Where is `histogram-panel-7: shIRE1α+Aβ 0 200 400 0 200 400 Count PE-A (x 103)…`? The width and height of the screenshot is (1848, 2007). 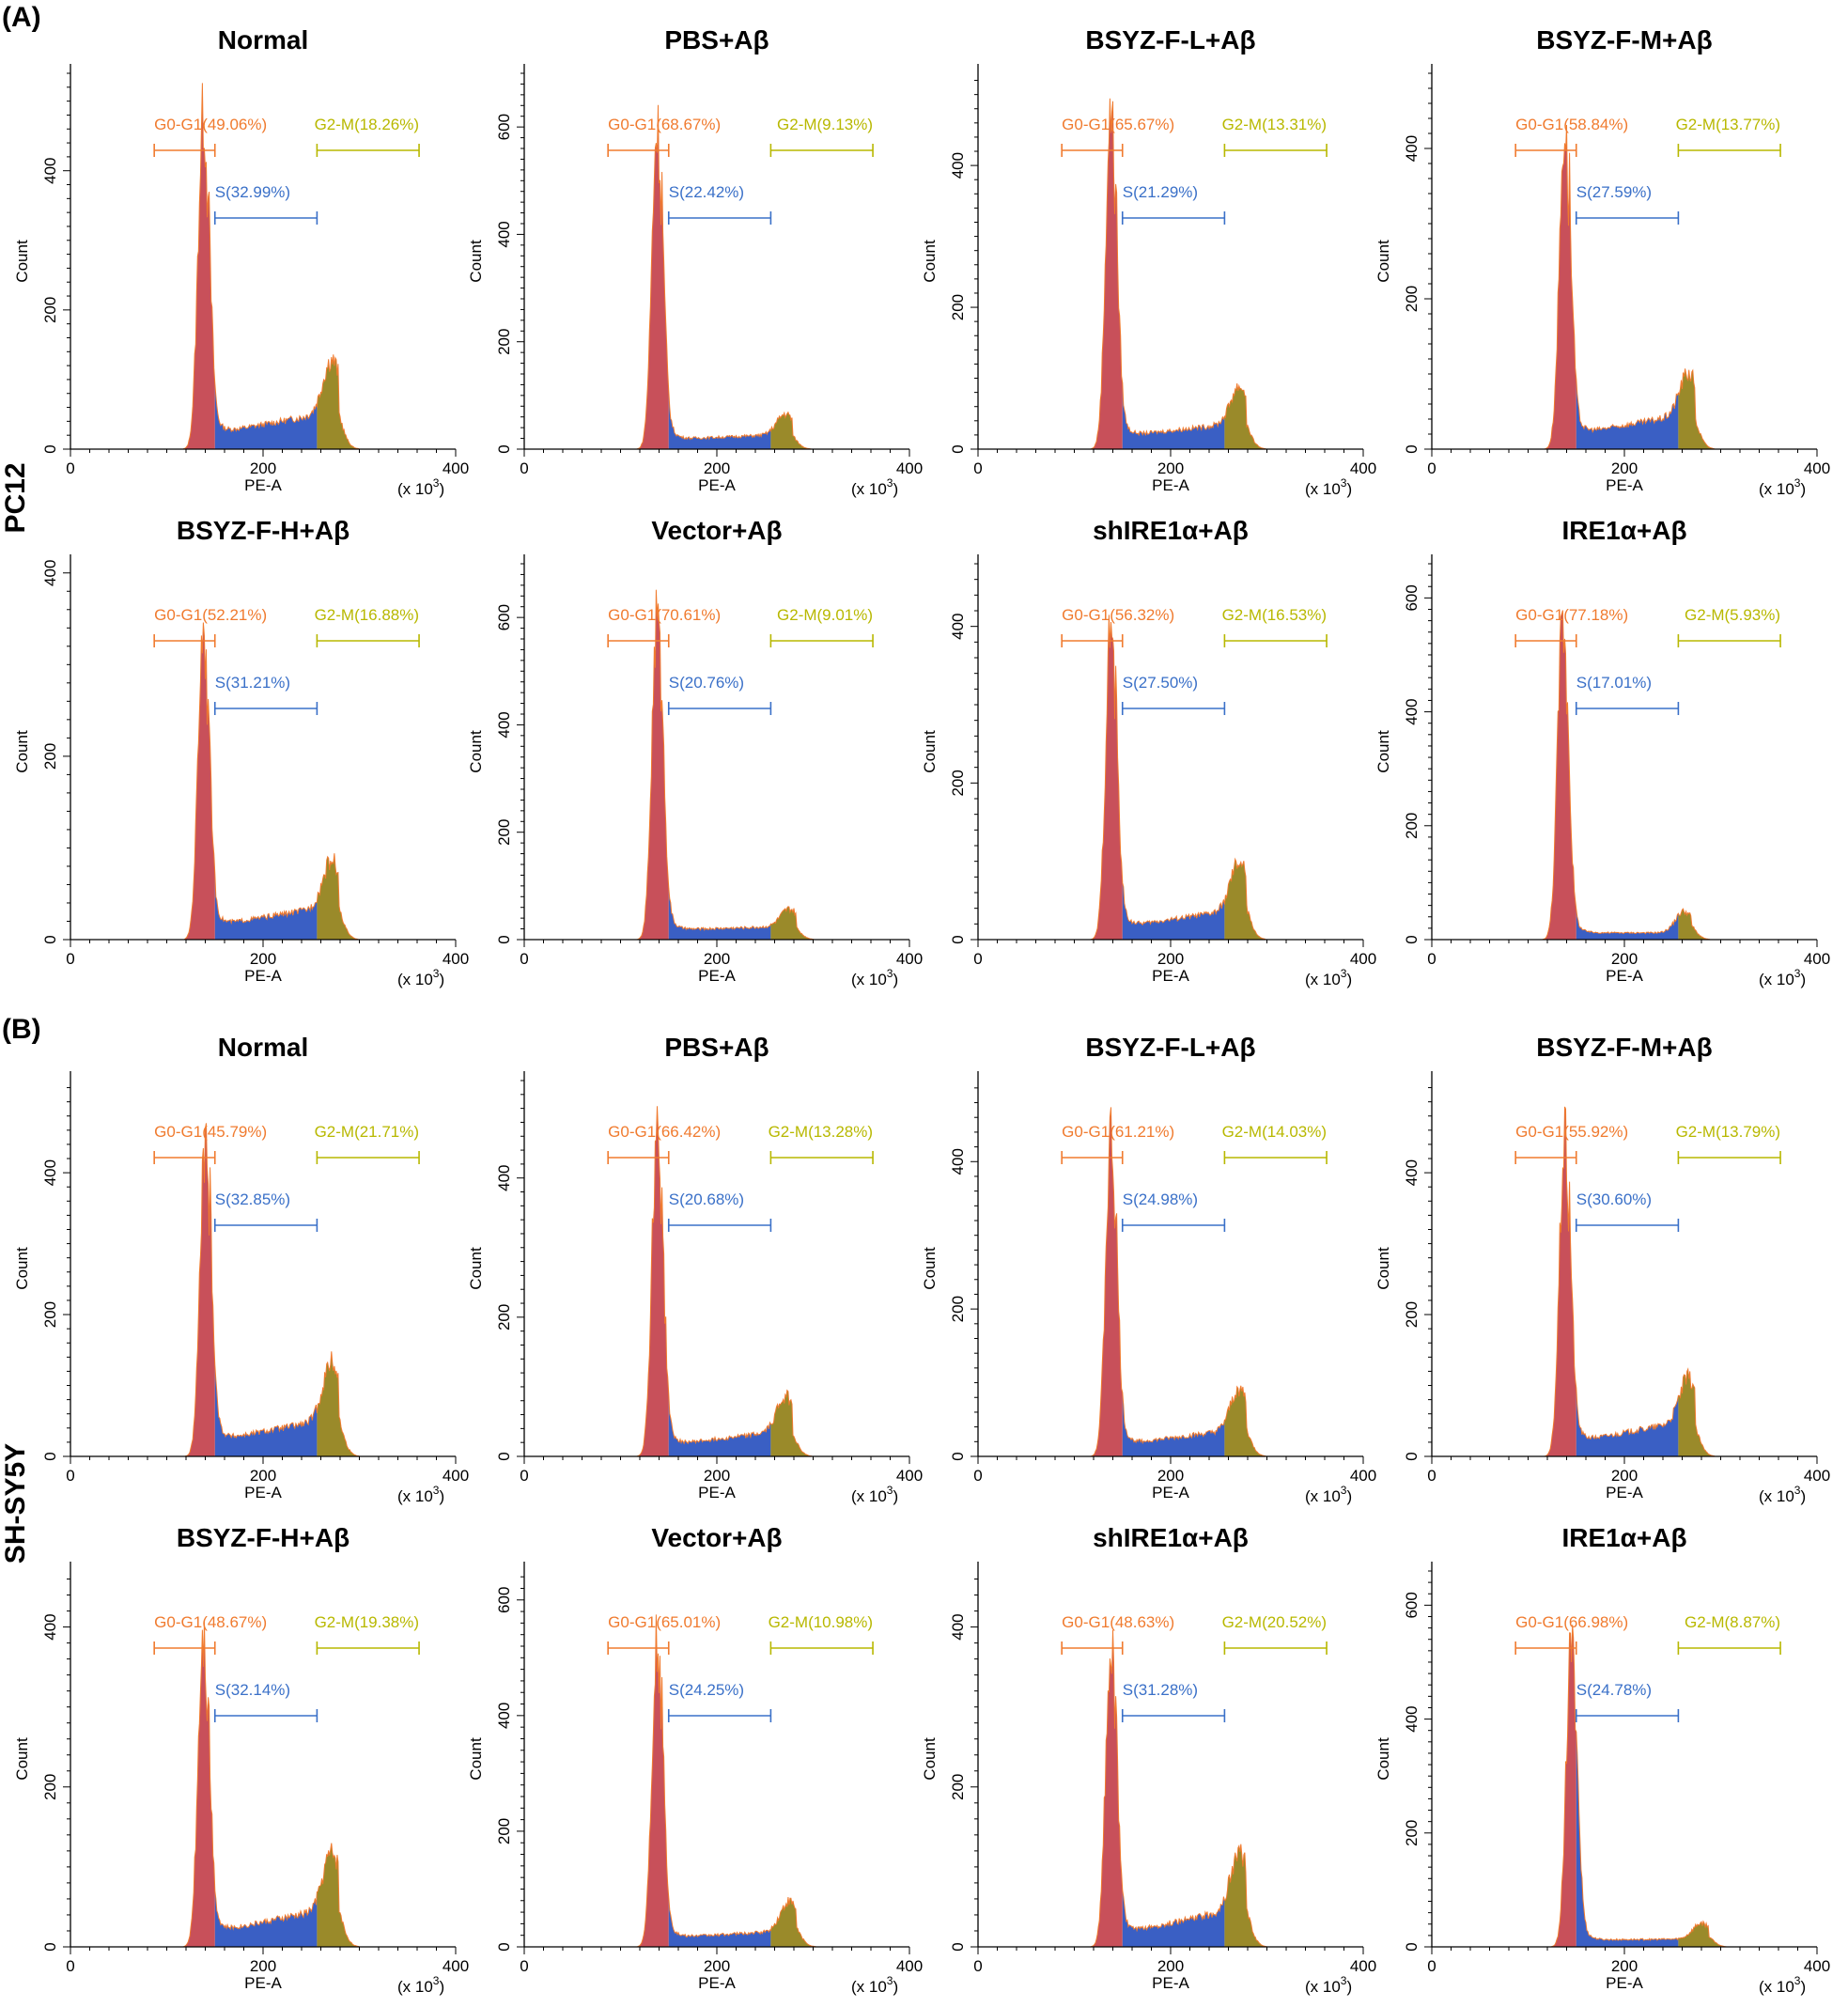
histogram-panel-7: shIRE1α+Aβ 0 200 400 0 200 400 Count PE-A (x 103)… is located at coordinates (1148, 752).